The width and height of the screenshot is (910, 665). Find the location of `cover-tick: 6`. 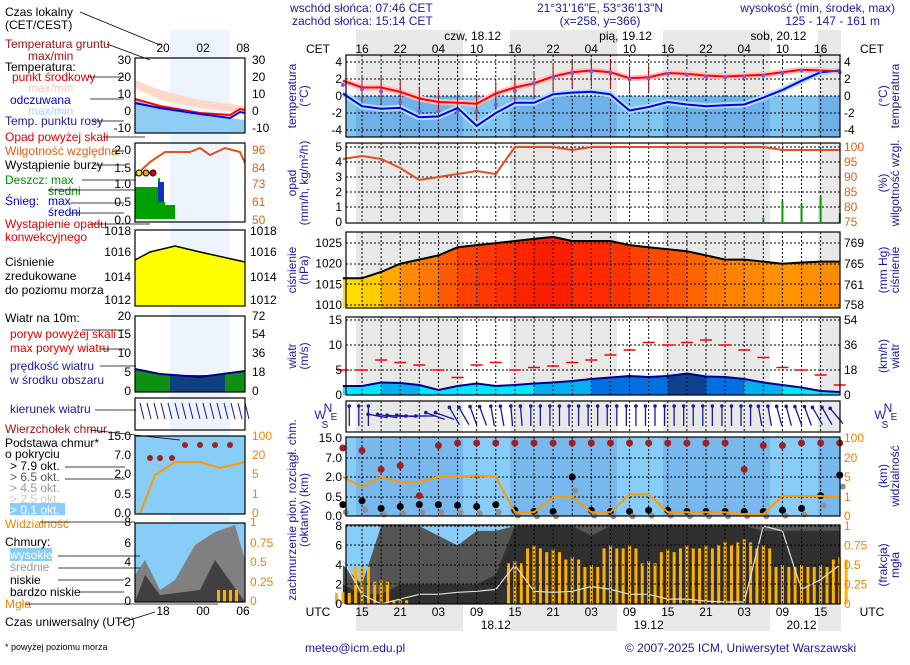

cover-tick: 6 is located at coordinates (338, 546).